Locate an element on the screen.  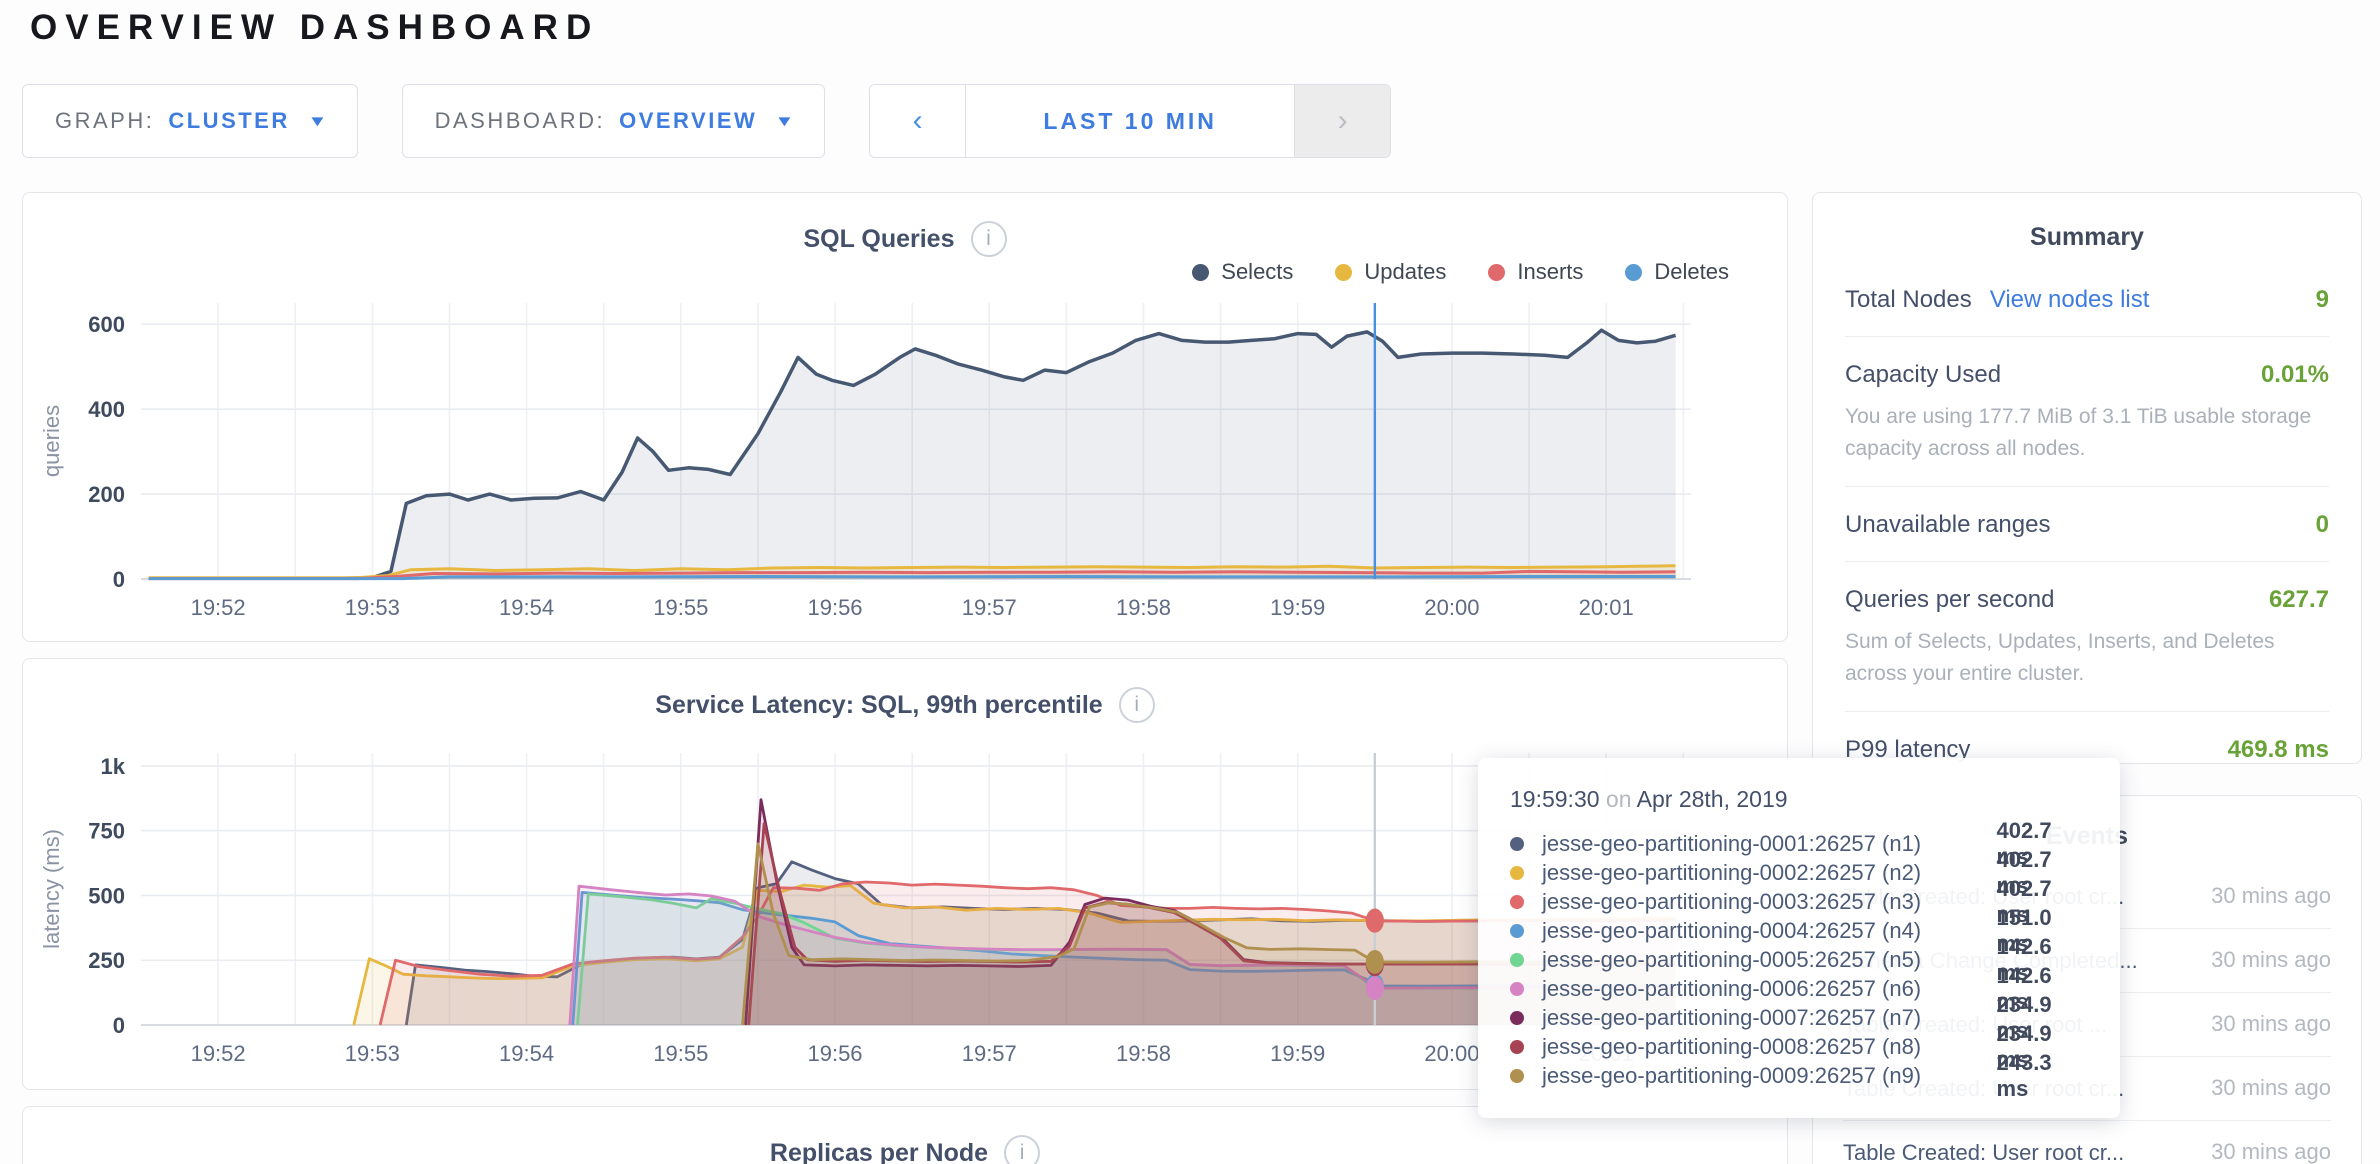
legend-item-selects: Selects is located at coordinates (1242, 272).